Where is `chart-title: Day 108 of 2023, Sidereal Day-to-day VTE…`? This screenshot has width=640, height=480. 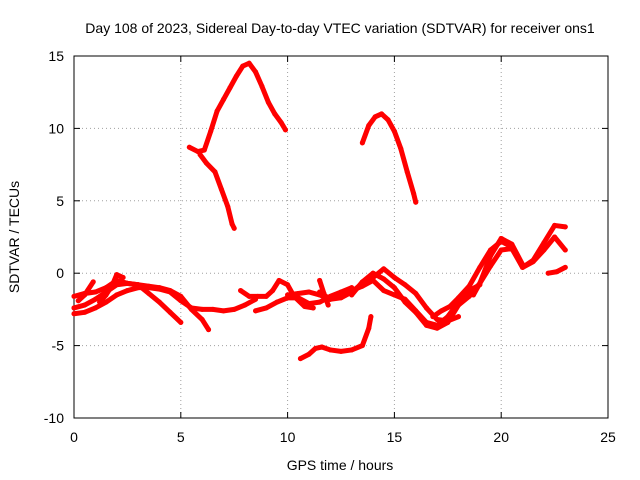
chart-title: Day 108 of 2023, Sidereal Day-to-day VTE… is located at coordinates (340, 28).